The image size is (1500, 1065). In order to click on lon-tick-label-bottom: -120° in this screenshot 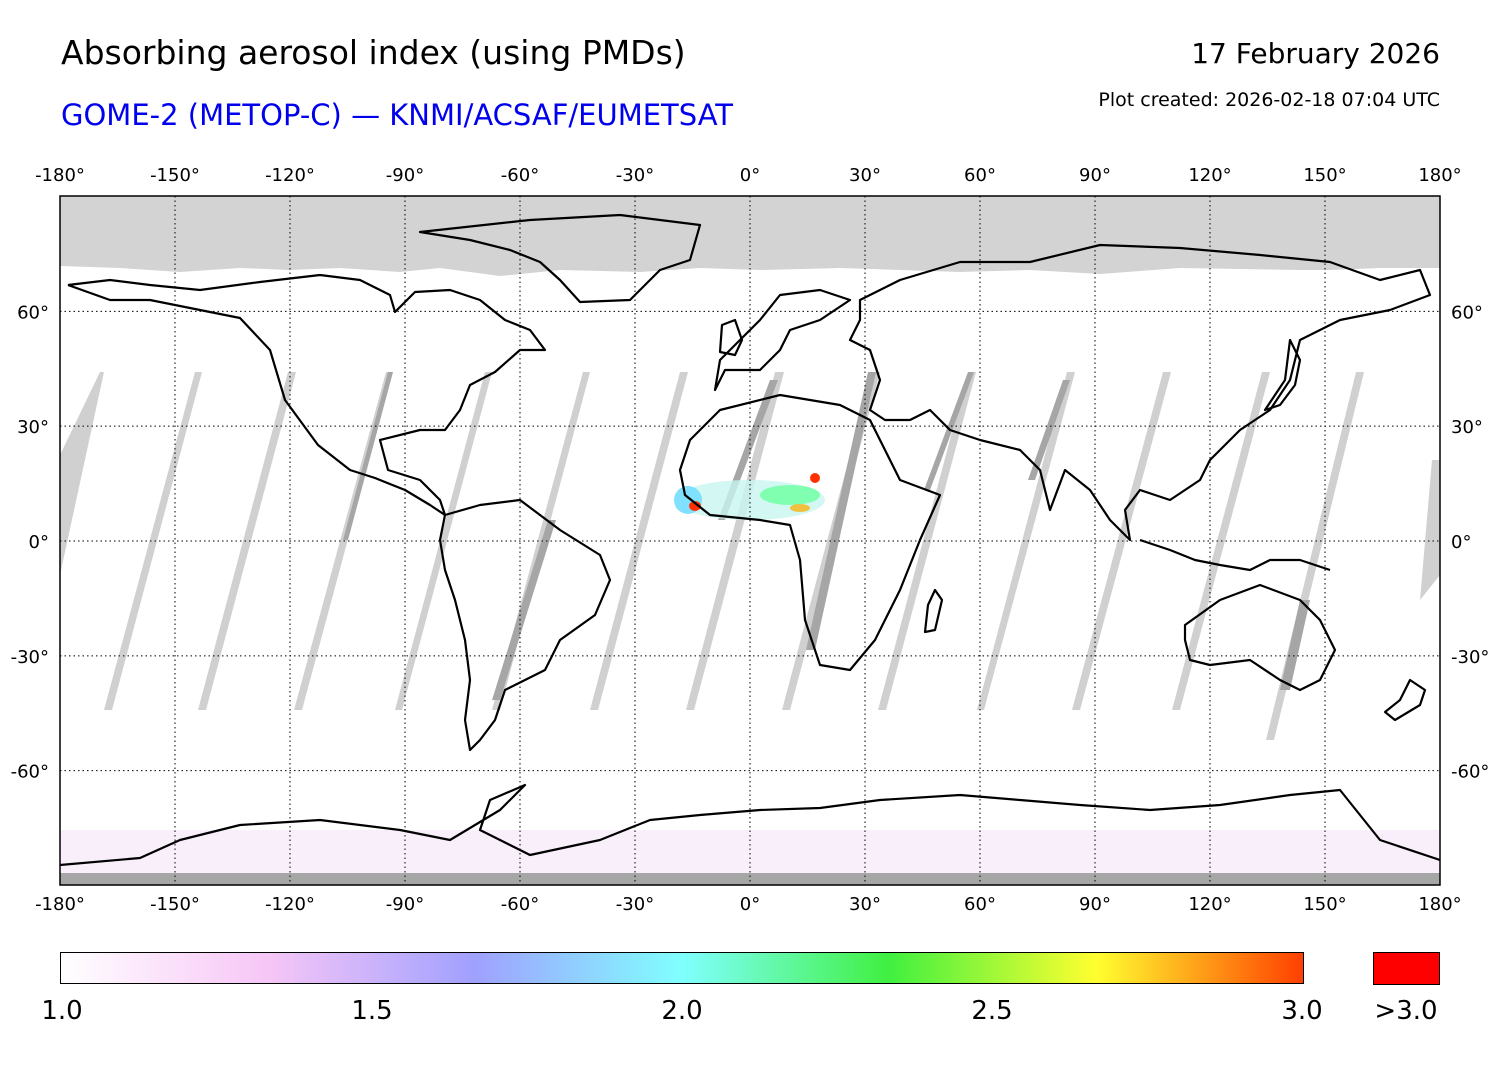, I will do `click(290, 904)`.